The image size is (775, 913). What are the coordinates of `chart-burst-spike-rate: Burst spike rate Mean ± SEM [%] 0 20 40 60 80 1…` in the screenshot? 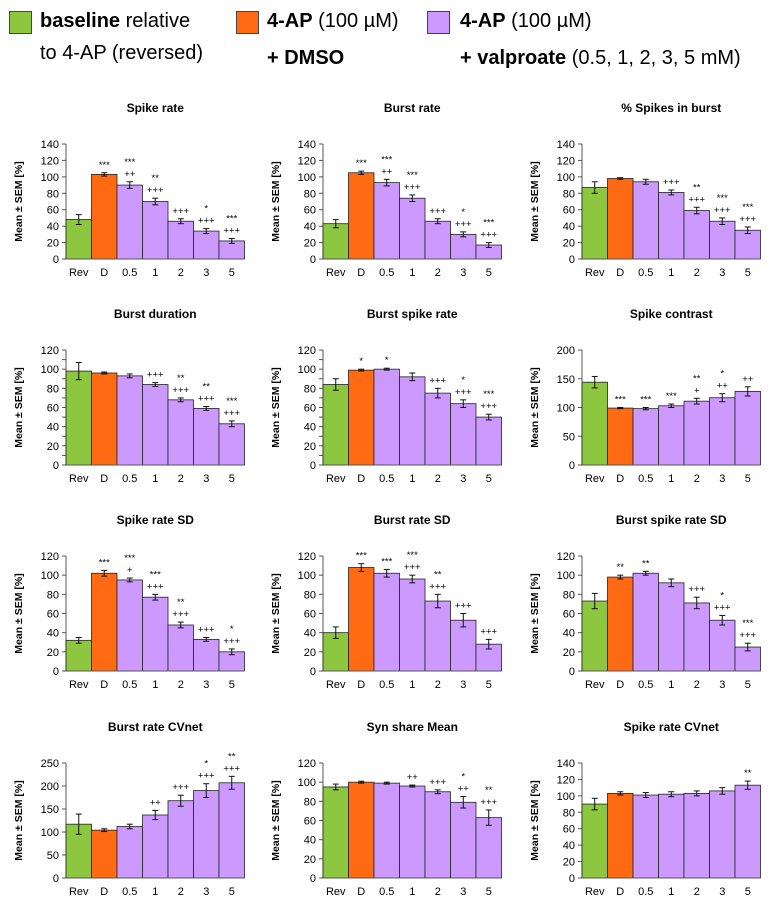 It's located at (386, 396).